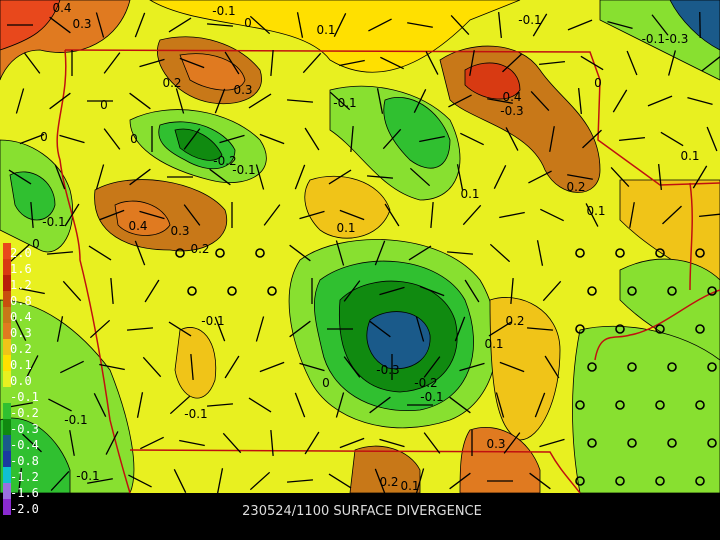 The width and height of the screenshot is (720, 540). I want to click on contour-label: 0, so click(36, 244).